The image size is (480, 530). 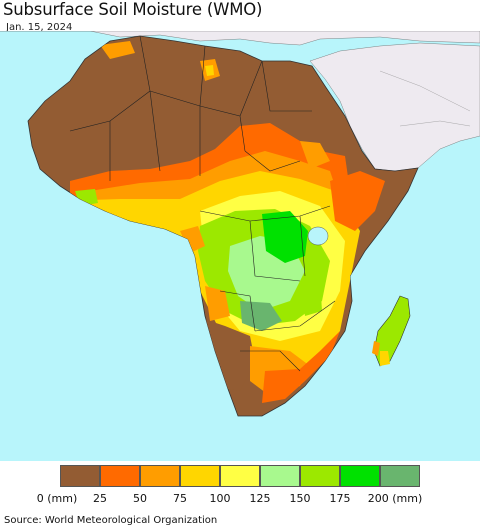 I want to click on legend: 0 (mm) 25 50 75 100 125 150 175 200 (mm), so click(x=240, y=486).